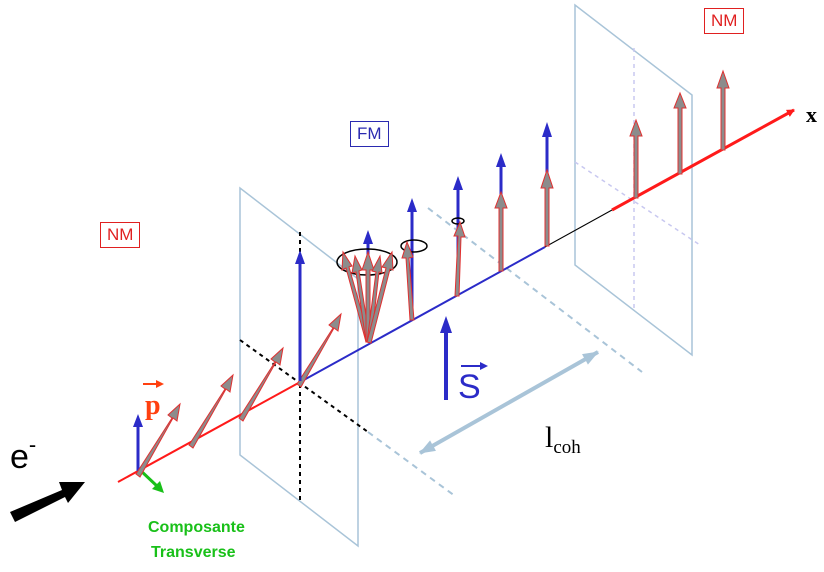  What do you see at coordinates (567, 447) in the screenshot?
I see `coherence-sub: coh` at bounding box center [567, 447].